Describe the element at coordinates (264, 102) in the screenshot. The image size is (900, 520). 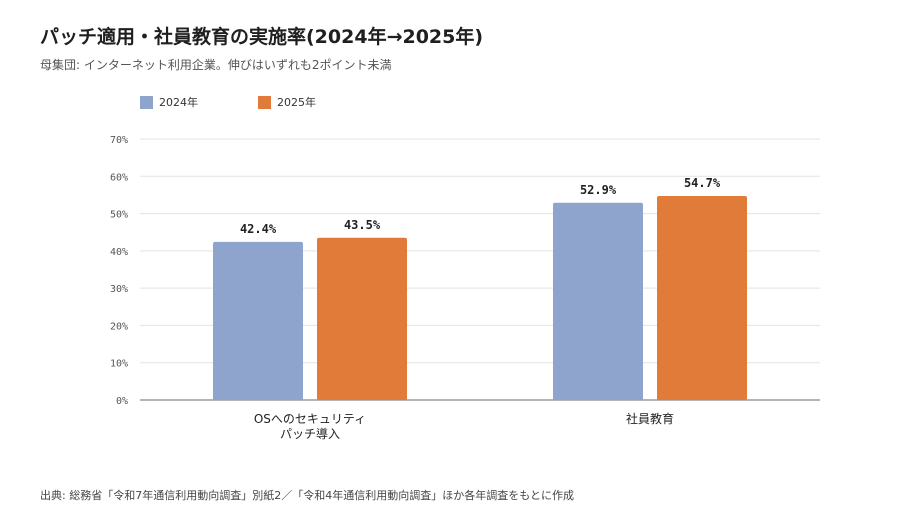
I see `legend-swatch-2025` at that location.